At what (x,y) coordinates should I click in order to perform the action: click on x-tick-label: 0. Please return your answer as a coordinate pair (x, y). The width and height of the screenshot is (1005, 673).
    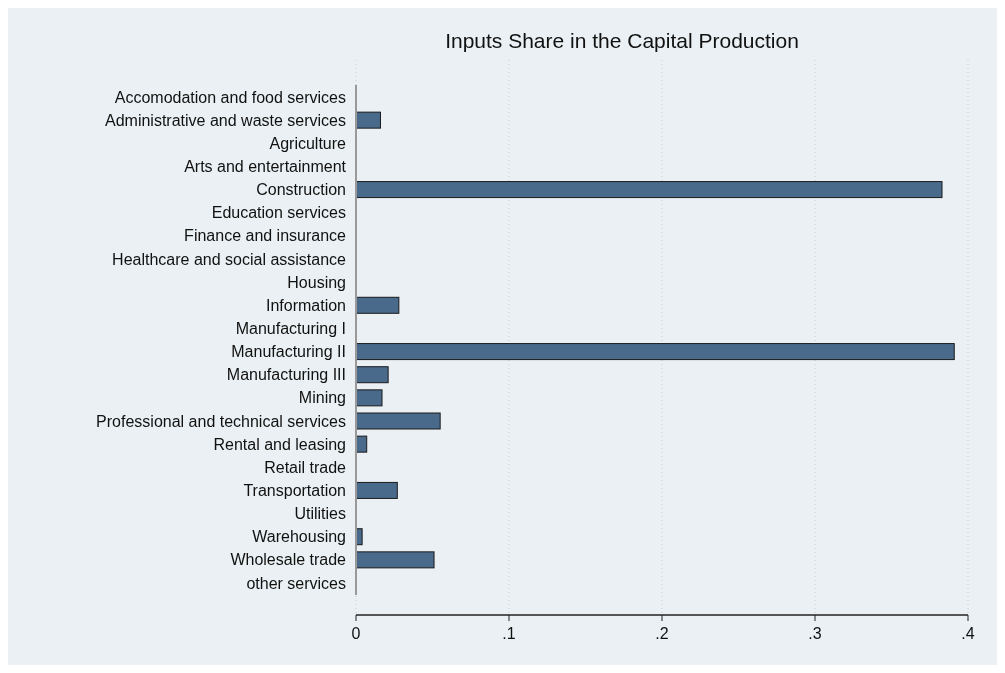
    Looking at the image, I should click on (356, 633).